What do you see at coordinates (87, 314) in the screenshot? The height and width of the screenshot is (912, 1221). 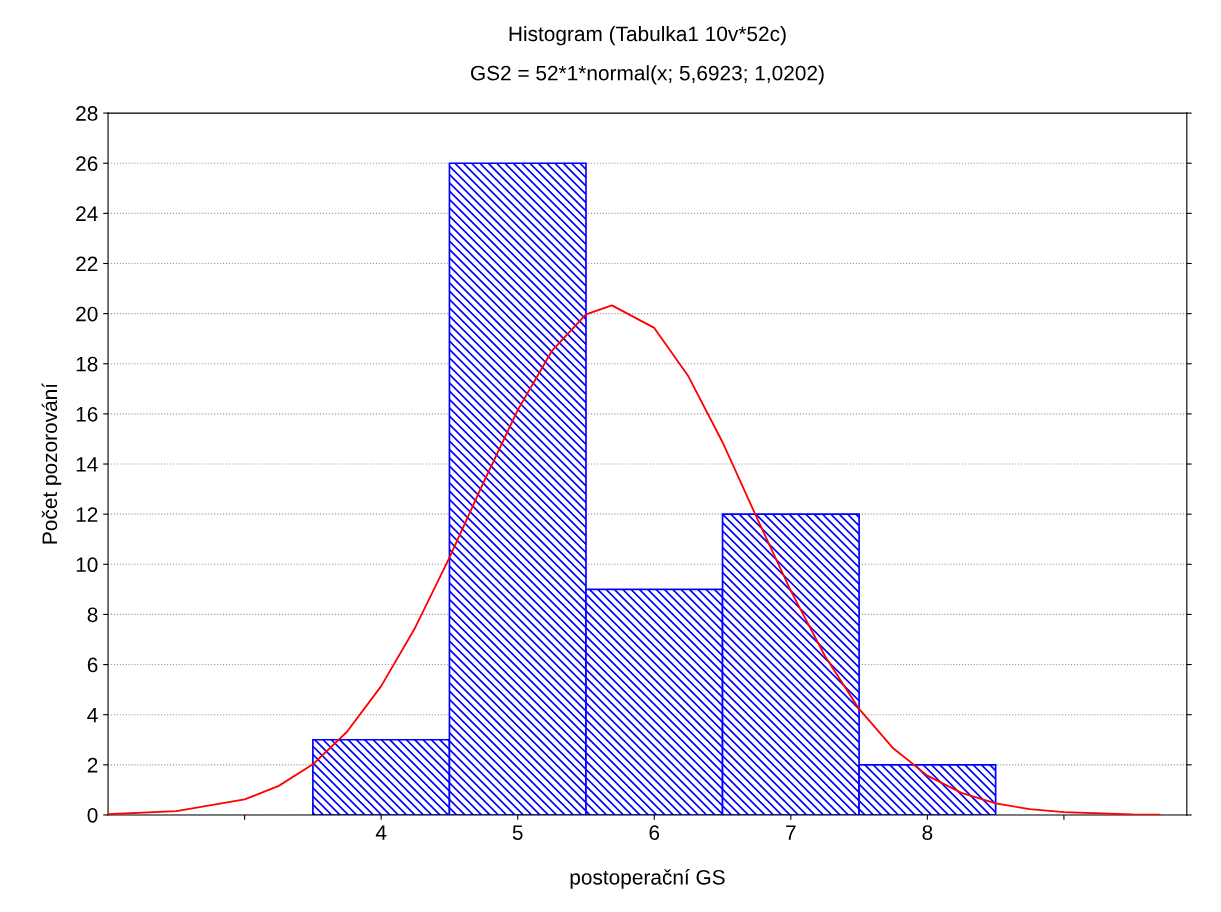 I see `y-tick-label: 20` at bounding box center [87, 314].